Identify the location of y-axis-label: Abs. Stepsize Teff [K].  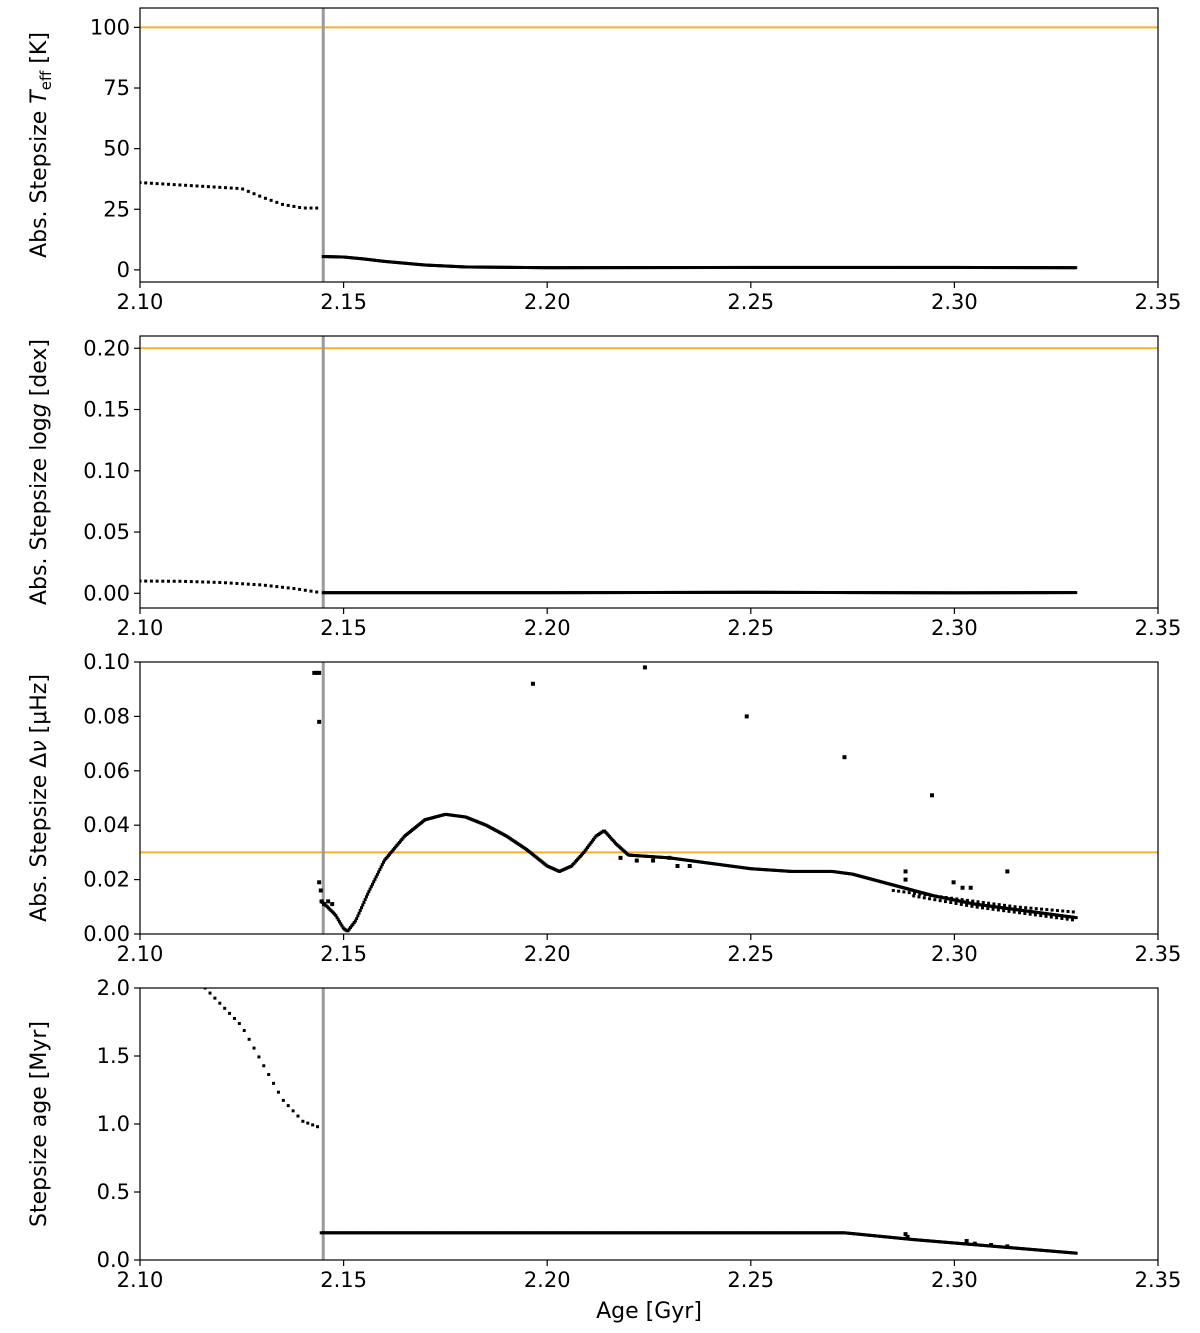
(41, 145).